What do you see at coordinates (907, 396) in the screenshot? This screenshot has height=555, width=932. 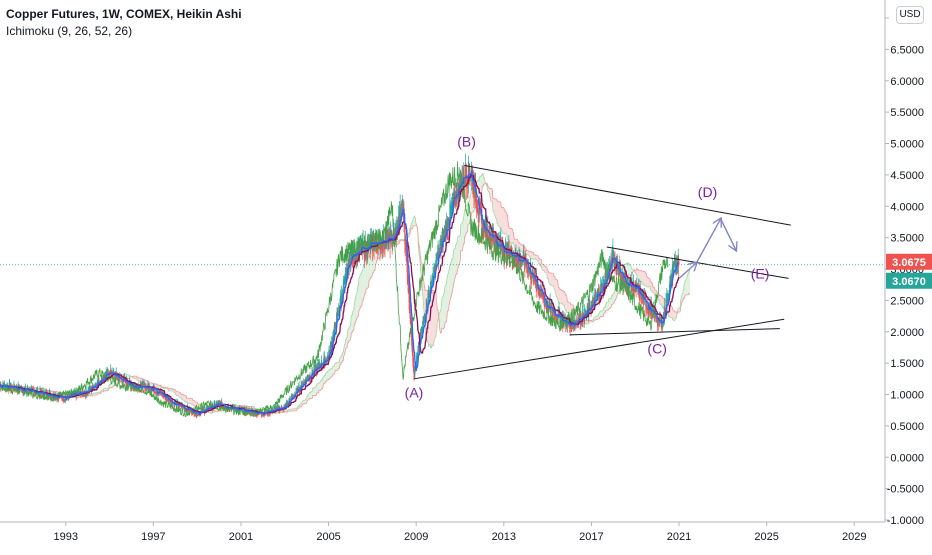 I see `price-tick-label: 1.0000` at bounding box center [907, 396].